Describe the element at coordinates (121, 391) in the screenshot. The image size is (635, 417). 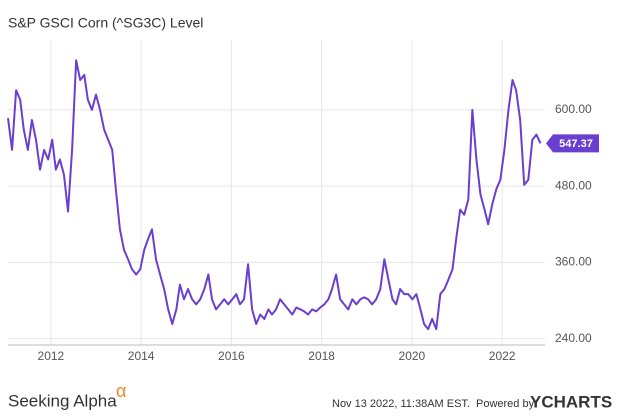
I see `brand-mark: α` at that location.